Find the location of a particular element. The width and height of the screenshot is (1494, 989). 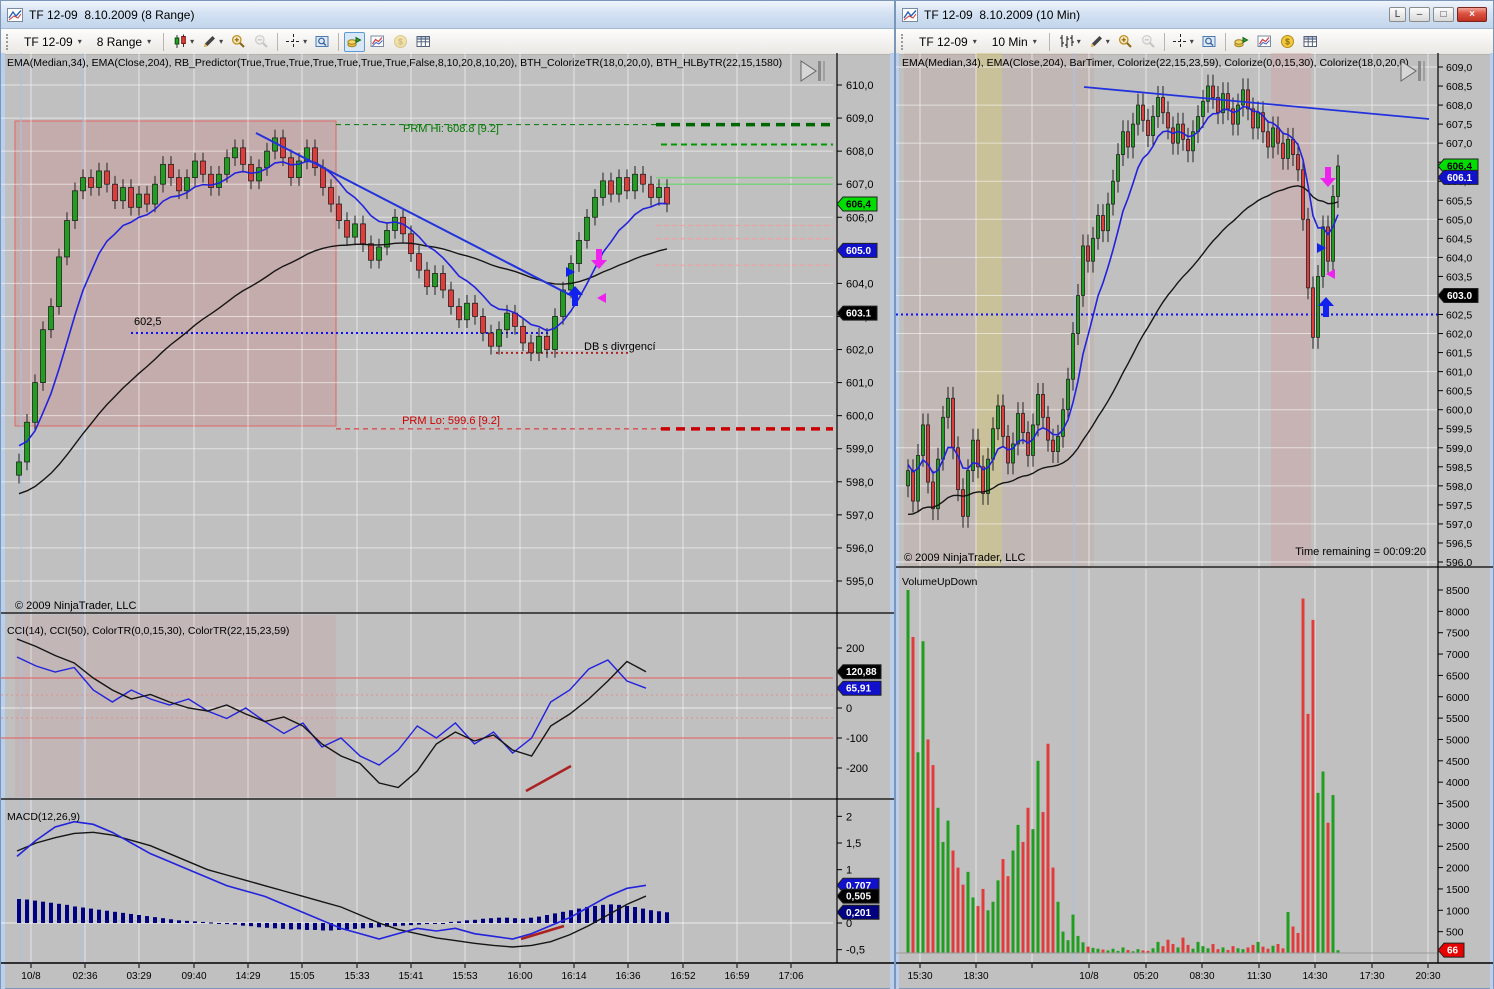

window-icon is located at coordinates (15, 14).